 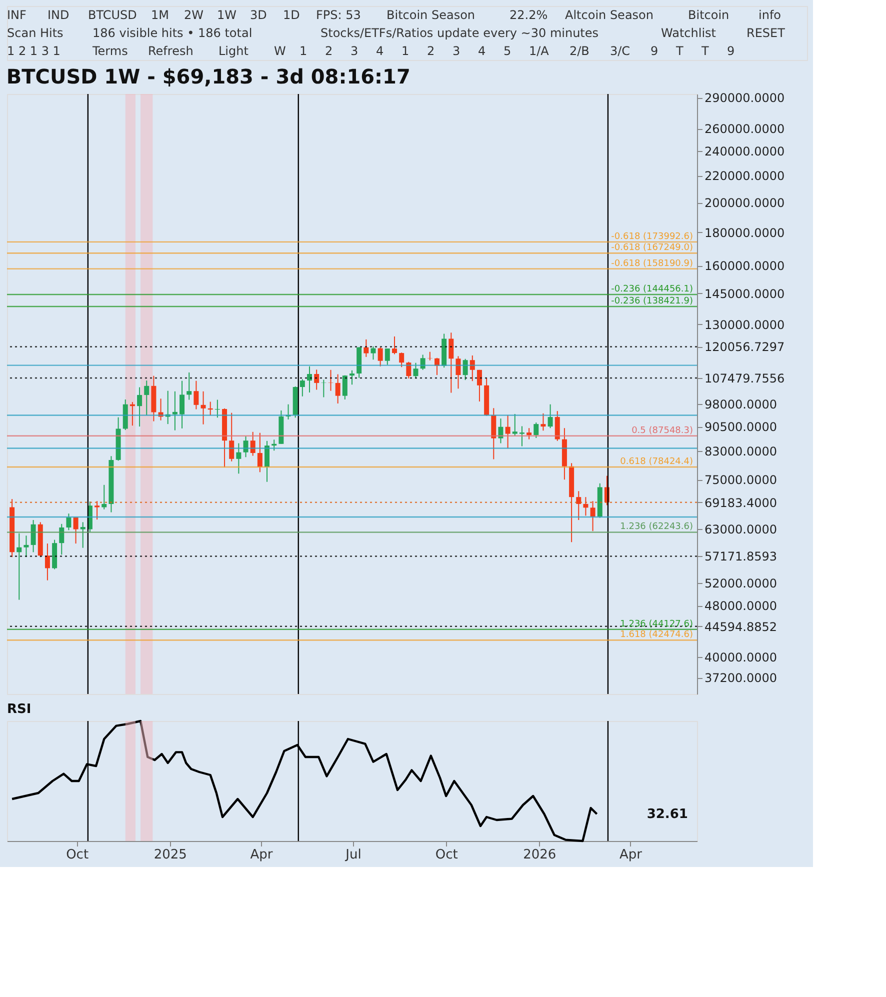 I want to click on y-tick-label: 145000.0000, so click(x=744, y=293).